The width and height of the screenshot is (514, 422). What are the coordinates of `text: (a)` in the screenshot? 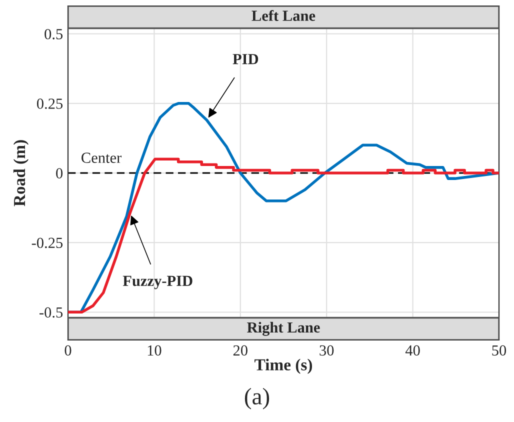 It's located at (257, 399).